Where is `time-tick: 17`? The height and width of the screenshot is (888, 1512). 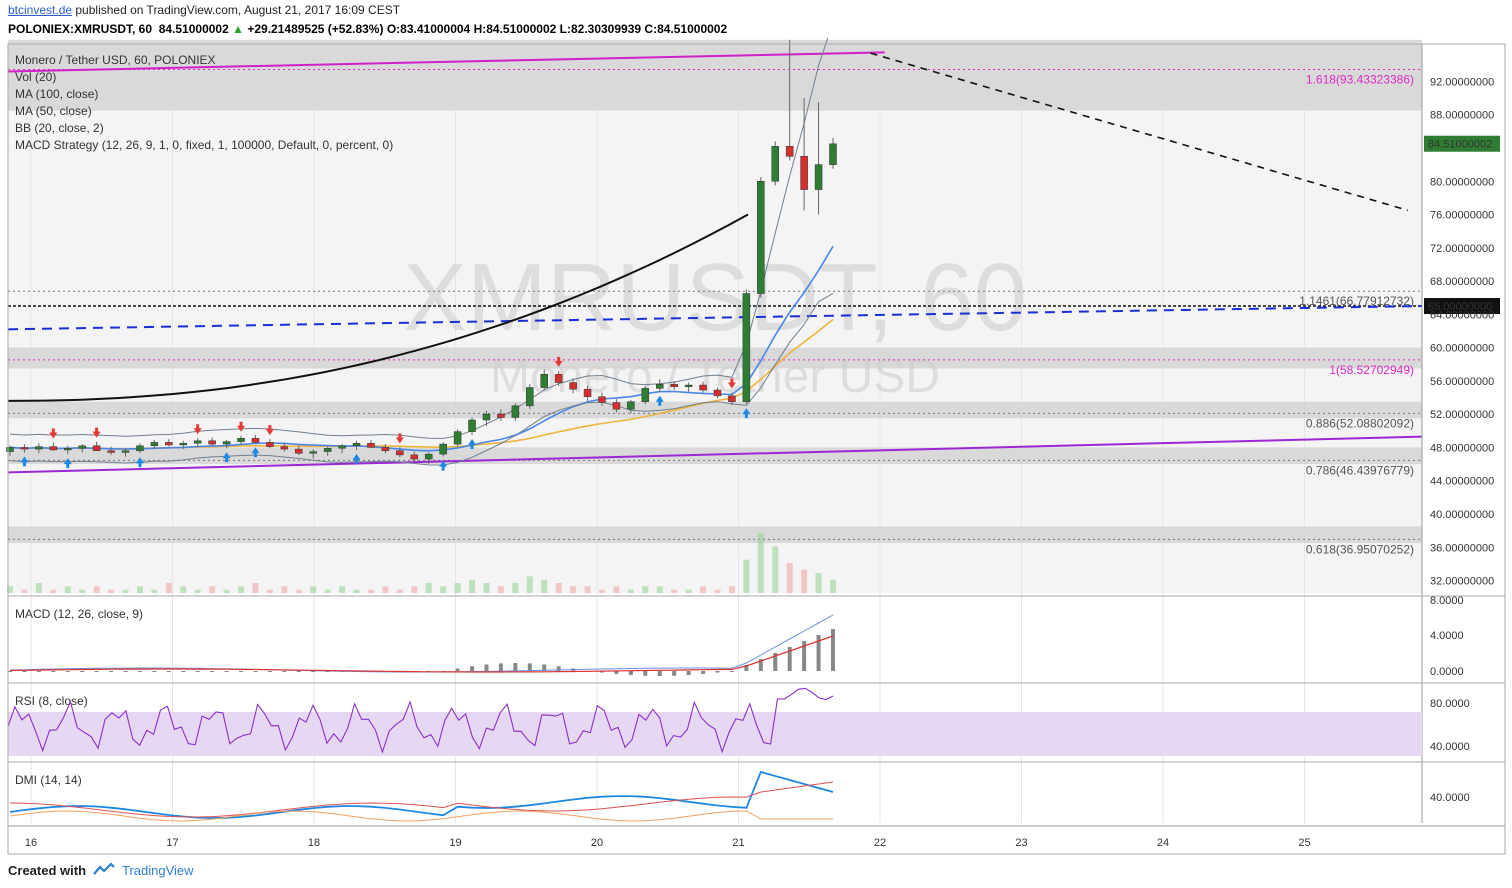
time-tick: 17 is located at coordinates (172, 843).